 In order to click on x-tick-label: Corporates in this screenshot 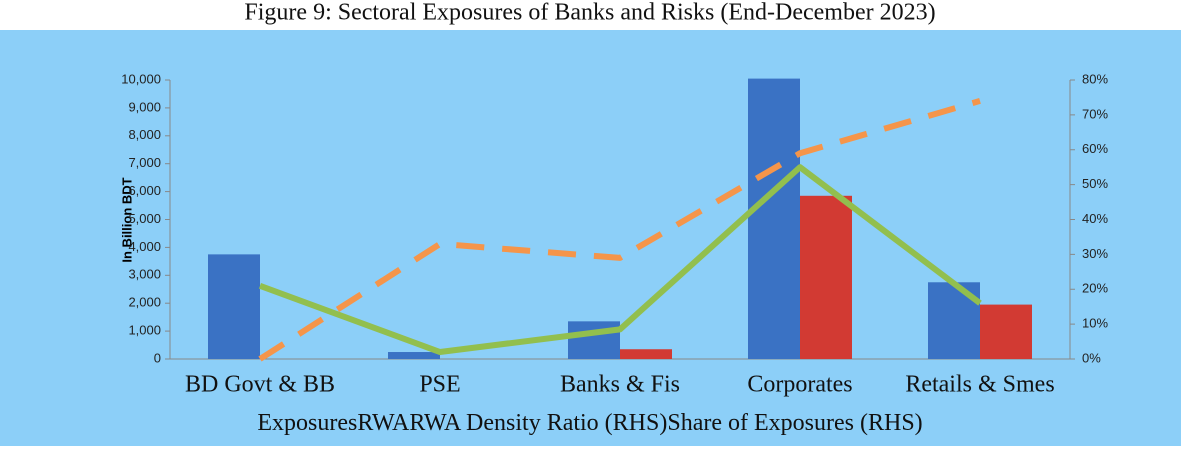, I will do `click(799, 385)`.